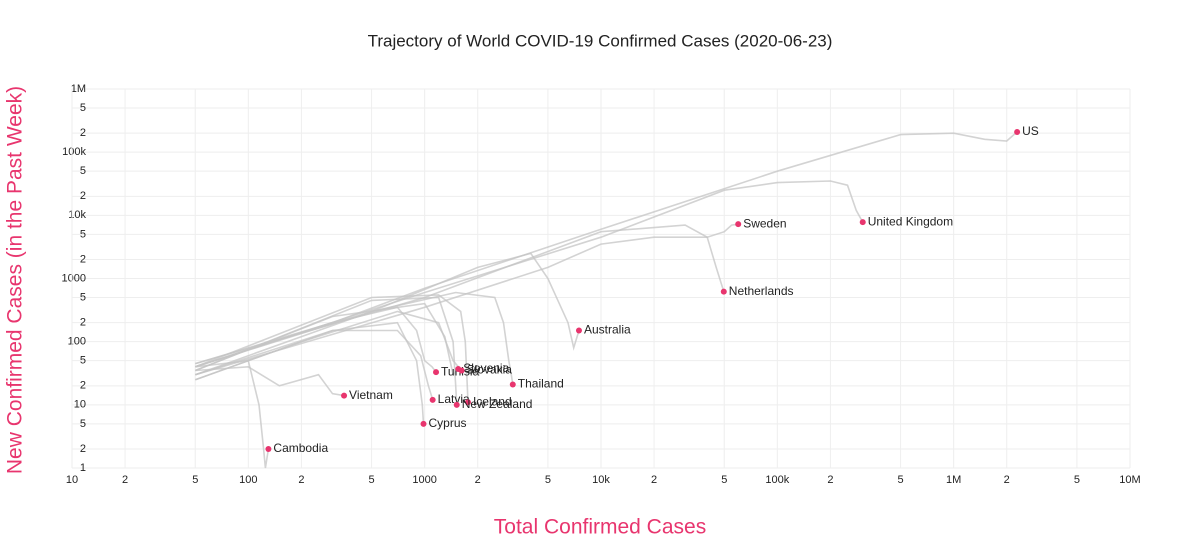 This screenshot has height=542, width=1200. I want to click on point-label: Thailand, so click(541, 384).